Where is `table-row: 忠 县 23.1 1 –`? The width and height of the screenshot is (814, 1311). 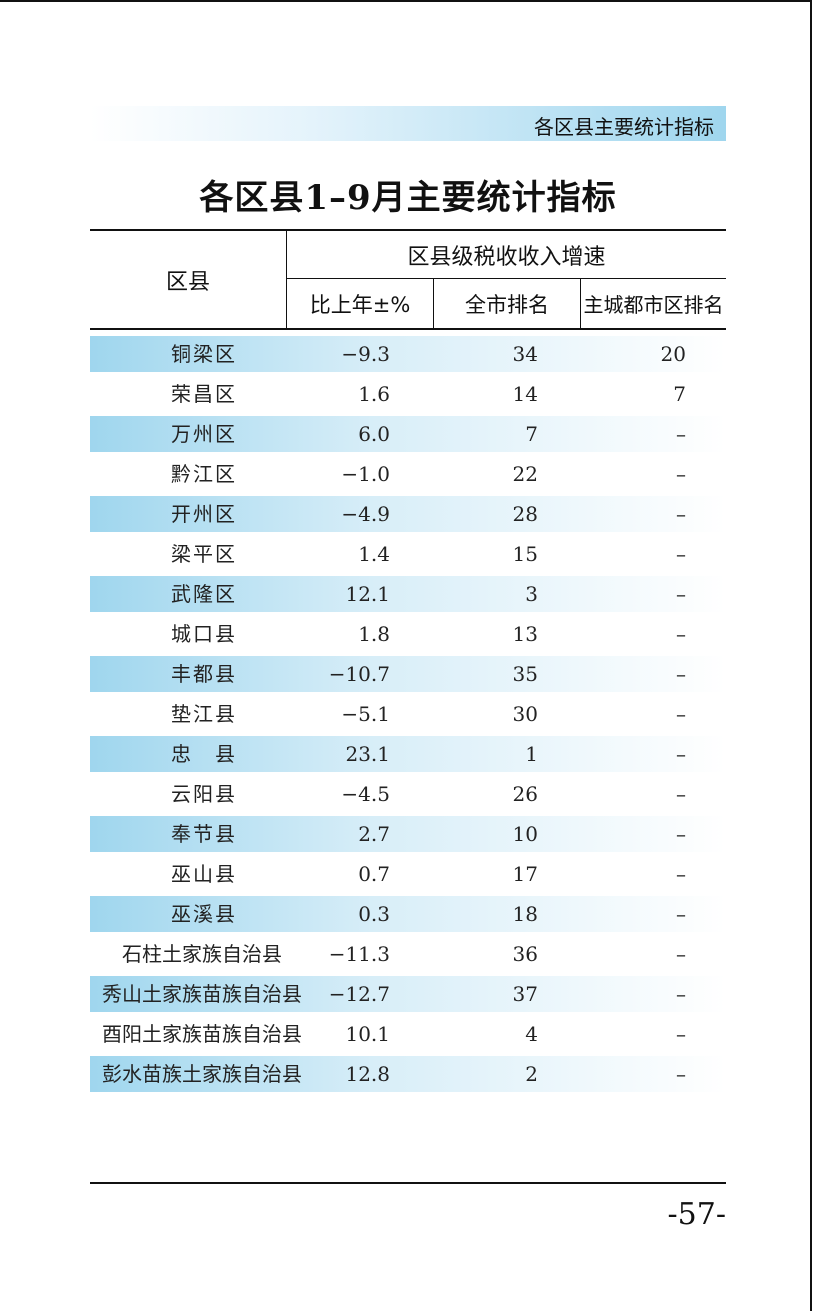
table-row: 忠 县 23.1 1 – is located at coordinates (408, 754).